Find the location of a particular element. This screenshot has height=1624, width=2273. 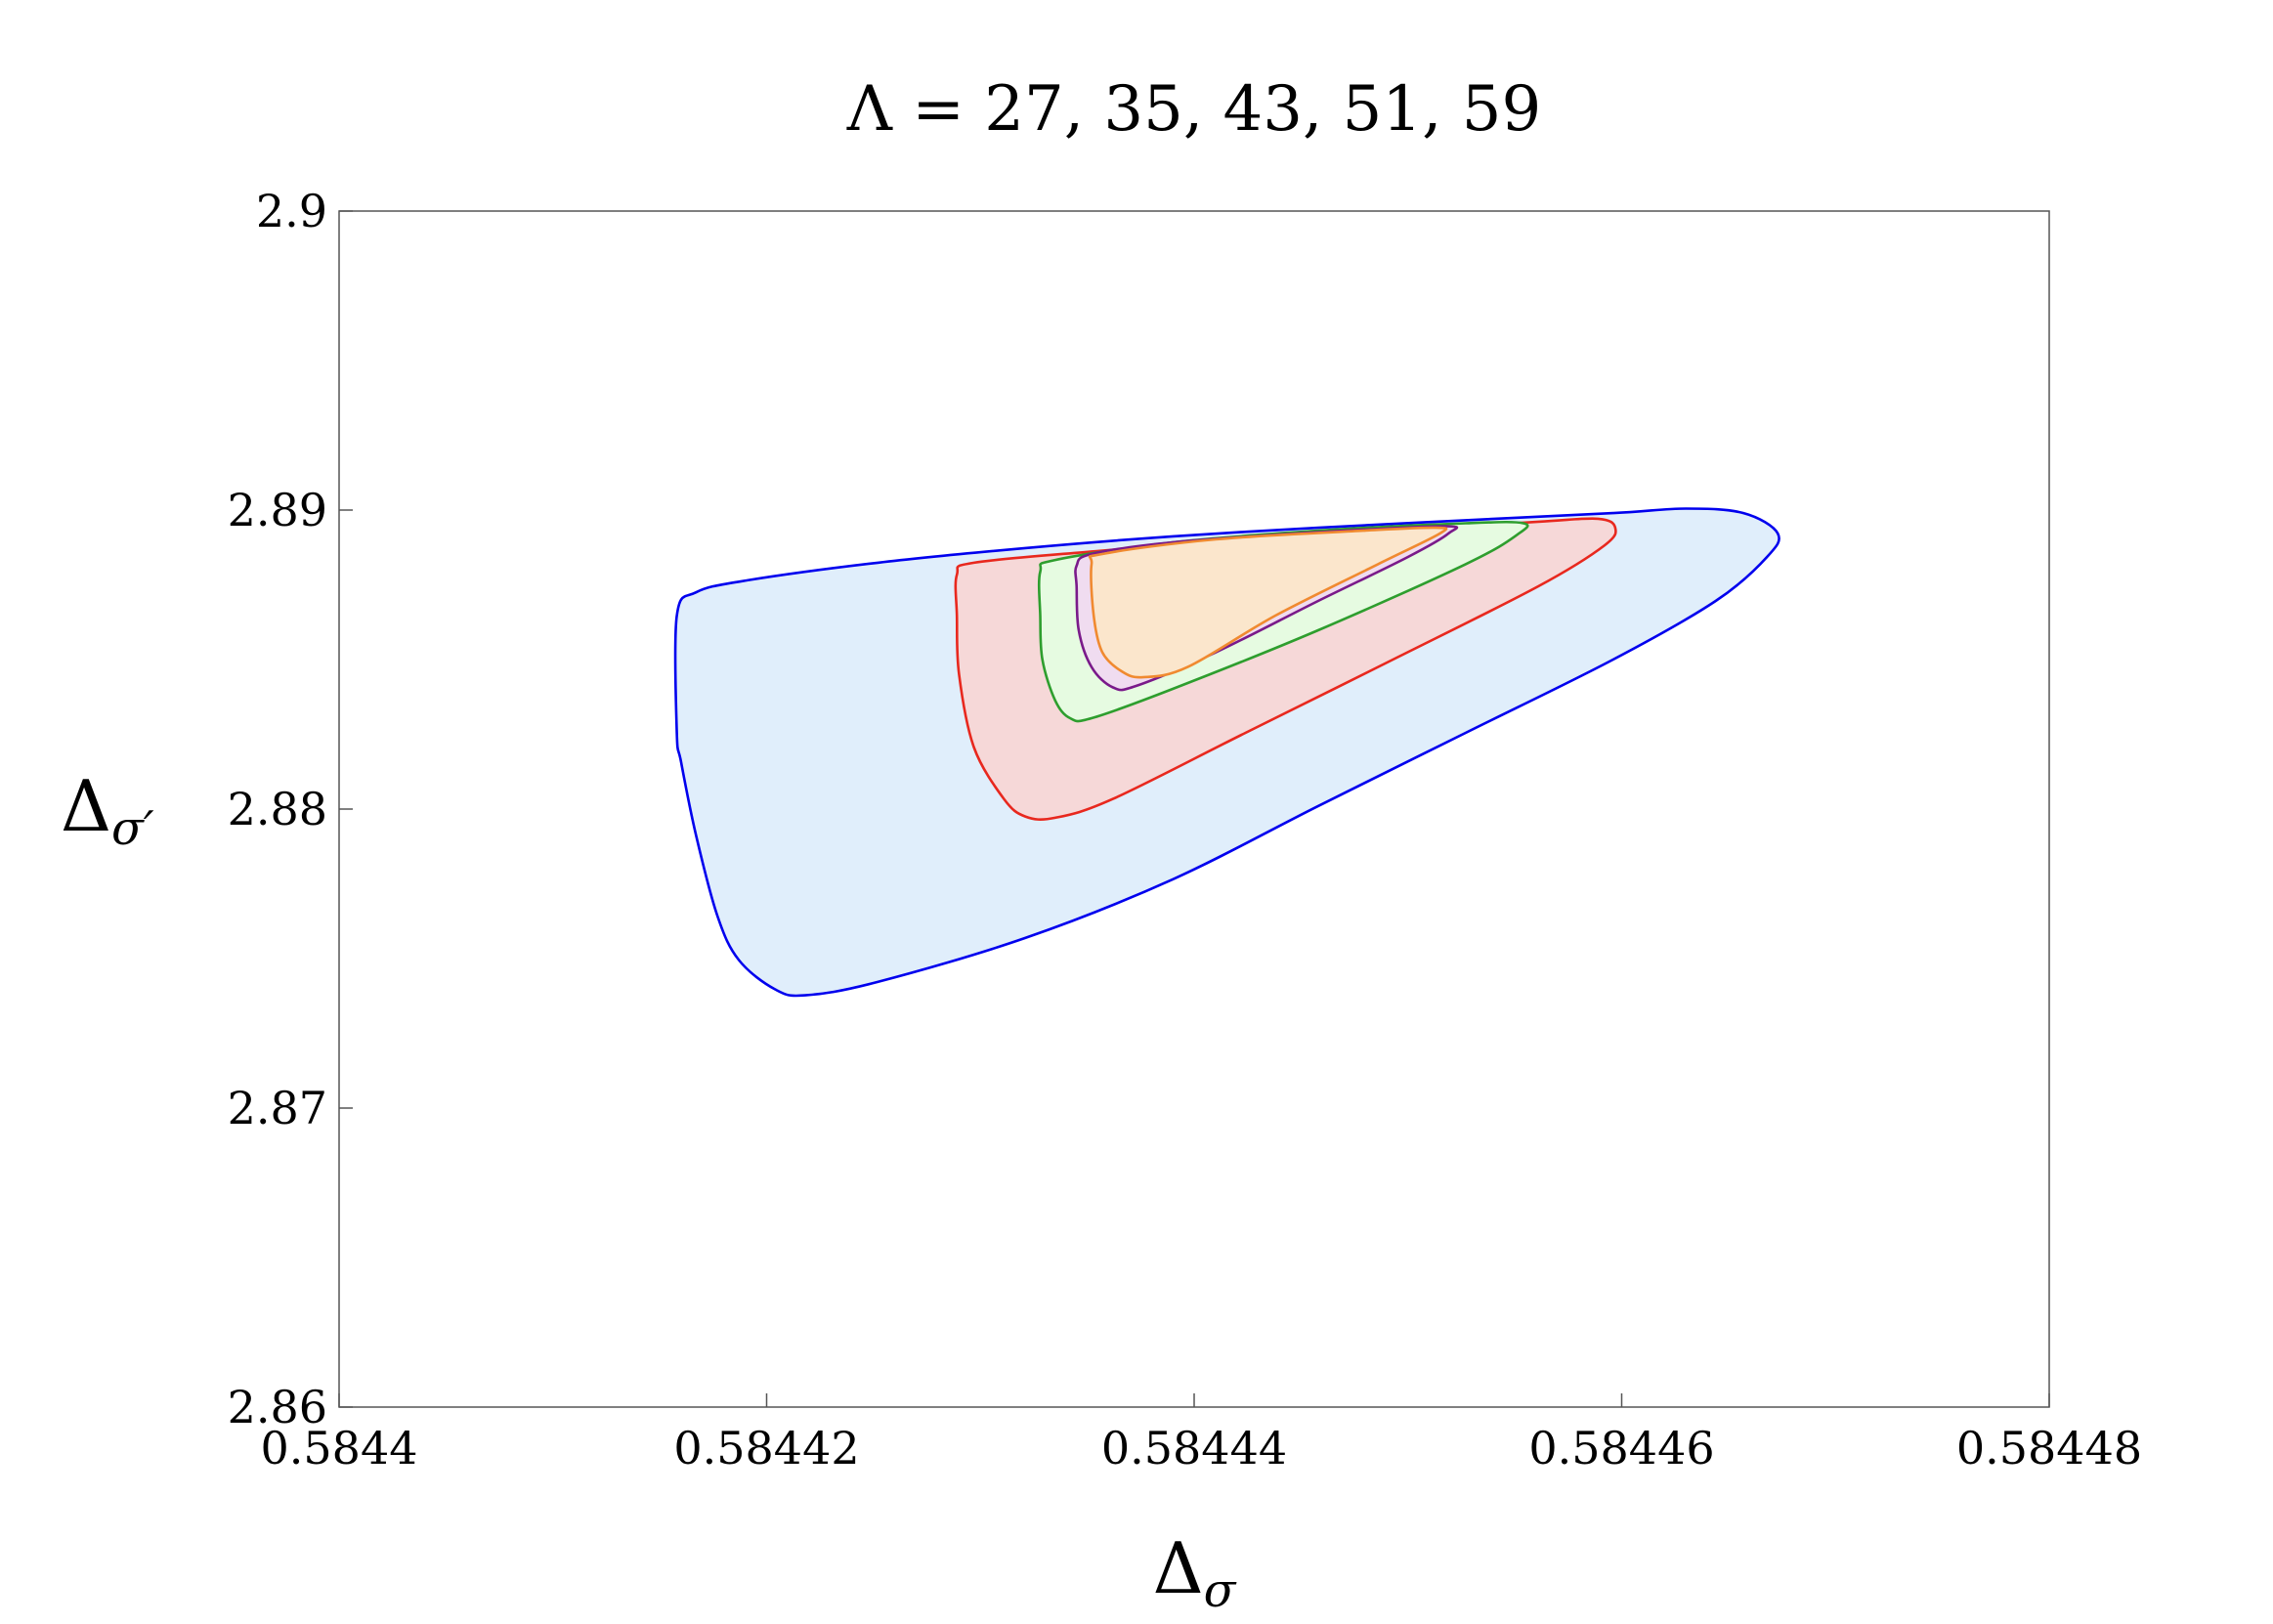

x-axis-label-subscript: σ is located at coordinates (1220, 1591).